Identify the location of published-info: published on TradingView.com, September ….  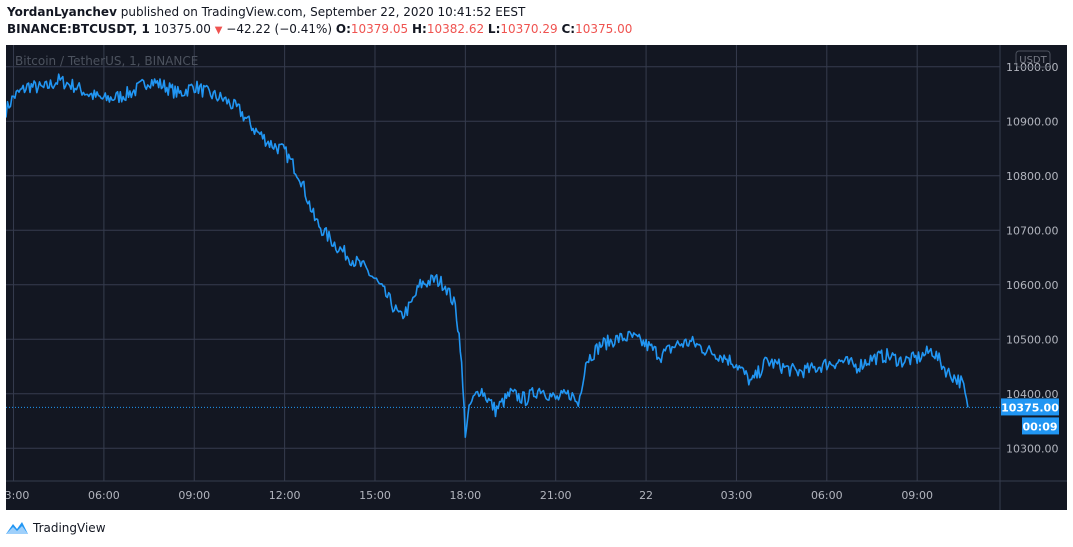
(323, 12).